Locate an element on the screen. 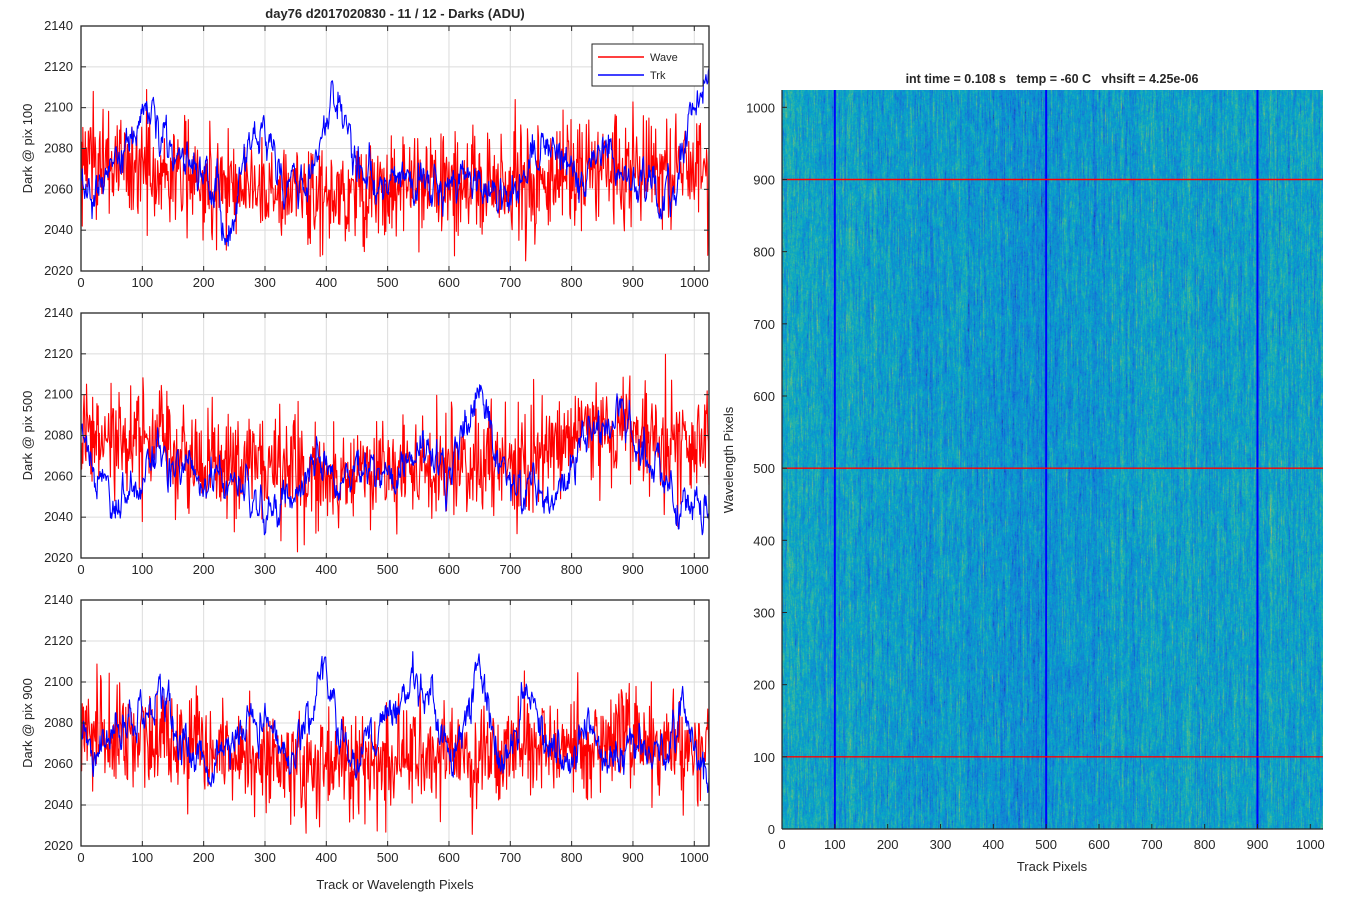  y-tick-label: 400 is located at coordinates (764, 540).